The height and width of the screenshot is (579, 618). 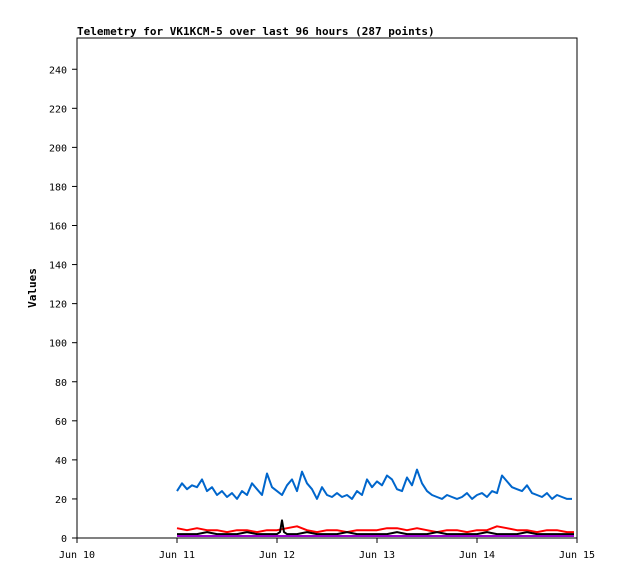 I want to click on y-tick-label: 180, so click(x=58, y=187).